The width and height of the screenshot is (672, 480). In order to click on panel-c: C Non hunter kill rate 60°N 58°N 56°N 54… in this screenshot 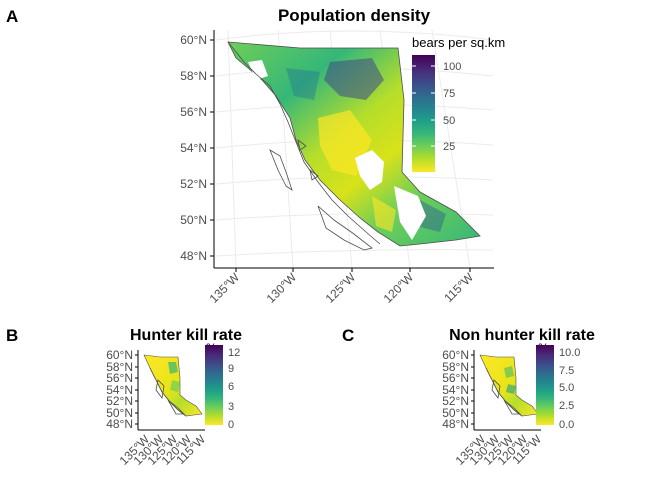, I will do `click(468, 397)`.